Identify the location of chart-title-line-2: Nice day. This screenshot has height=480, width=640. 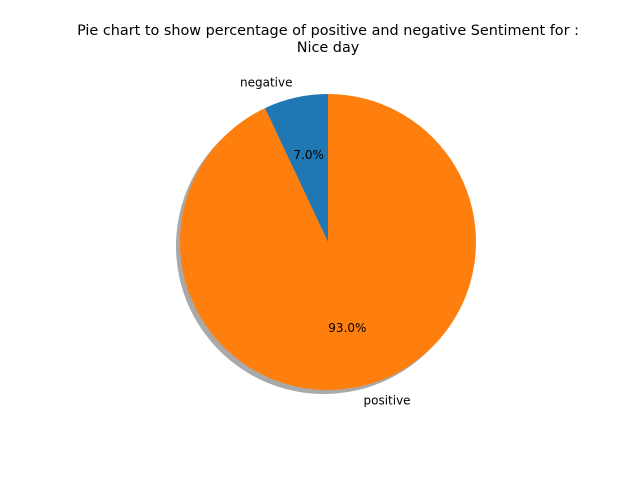
(328, 48).